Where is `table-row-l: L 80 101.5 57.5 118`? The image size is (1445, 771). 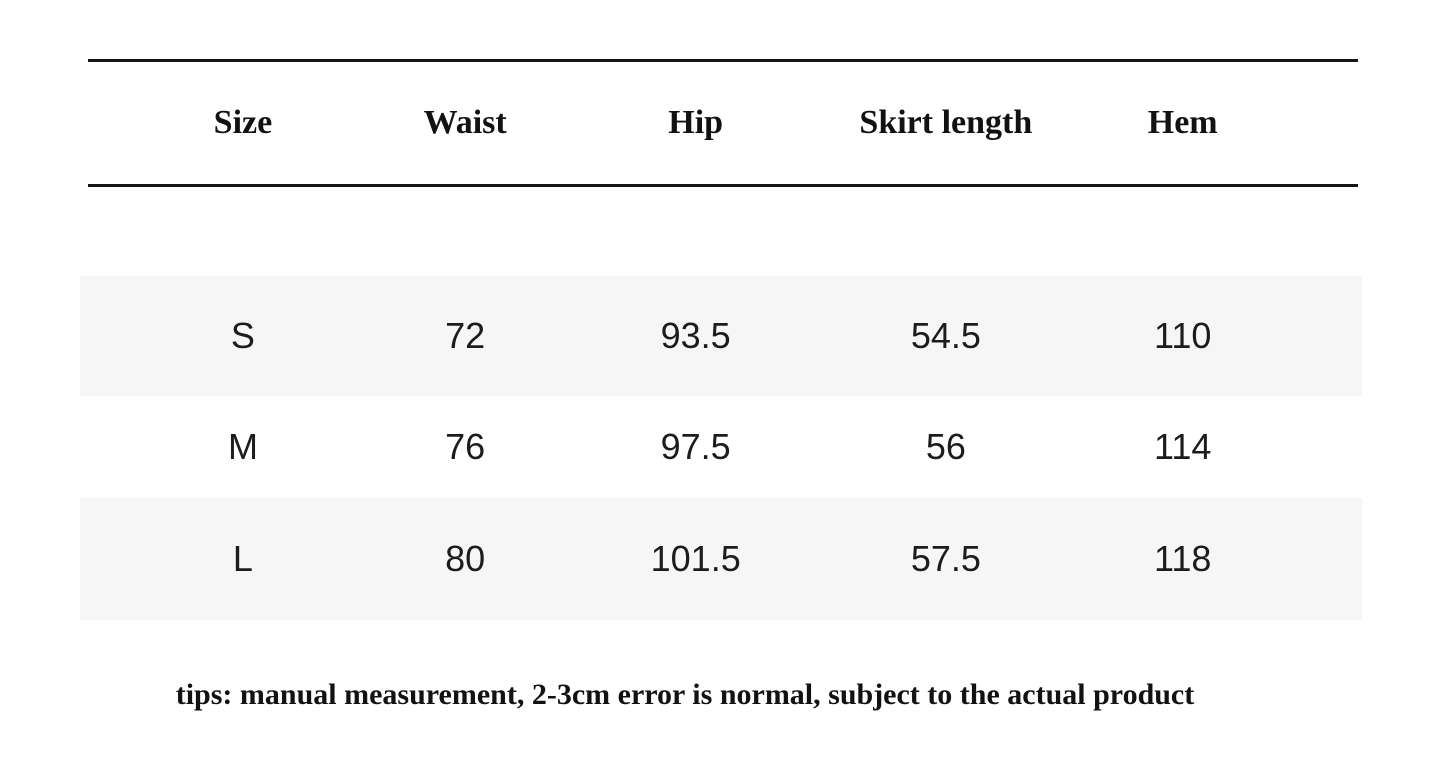
table-row-l: L 80 101.5 57.5 118 is located at coordinates (721, 559).